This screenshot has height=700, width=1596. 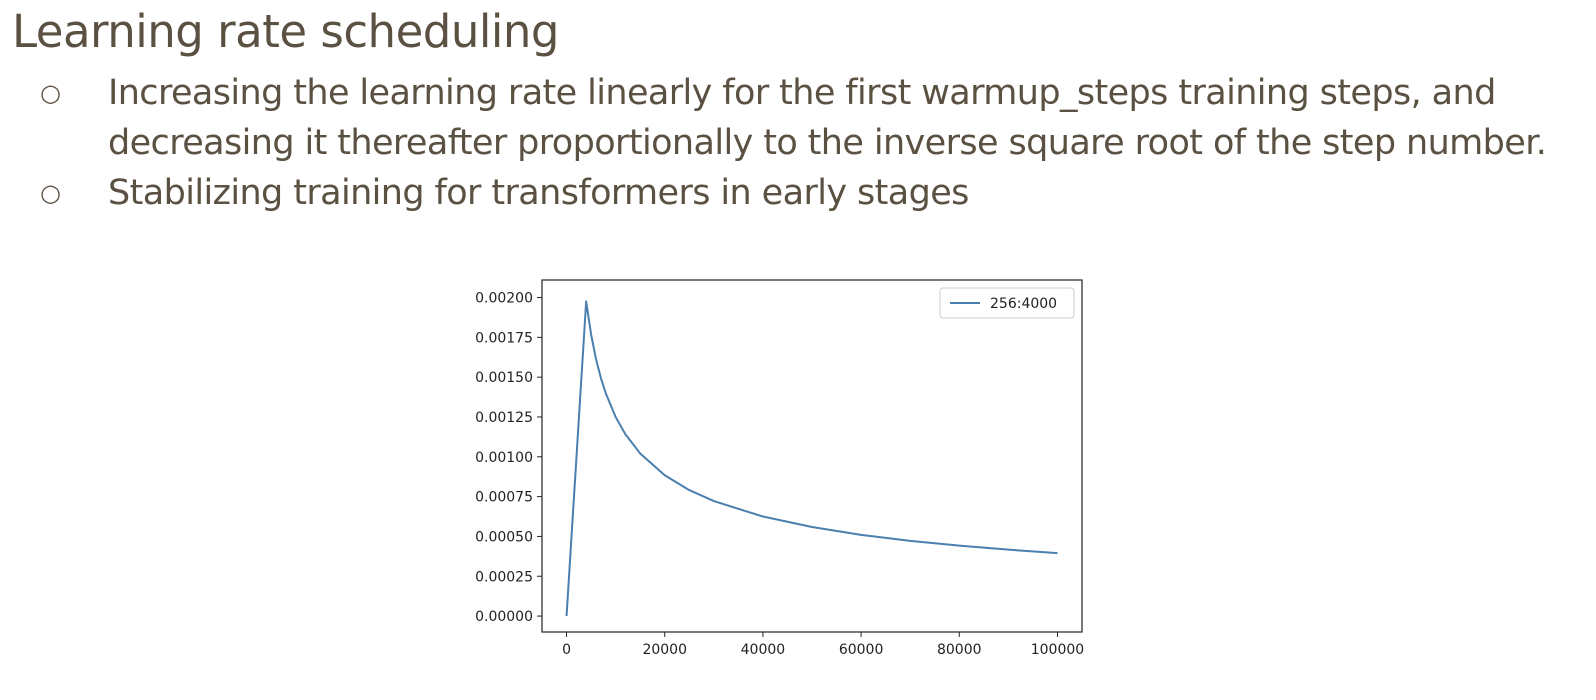 I want to click on y-tick-label: 0.00025, so click(x=504, y=577).